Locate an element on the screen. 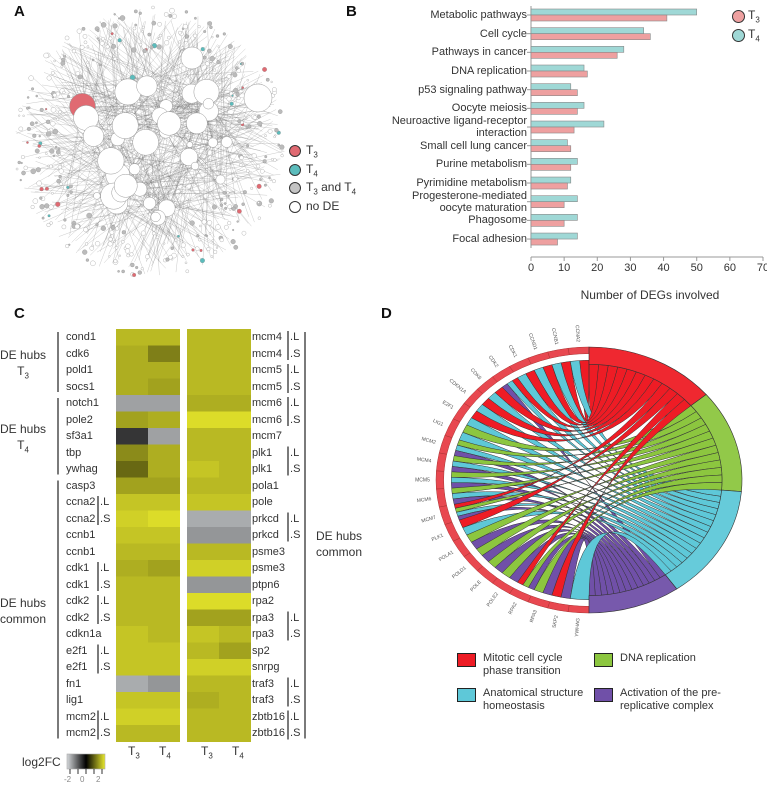 The height and width of the screenshot is (787, 767). category-label: Small cell lung cancer is located at coordinates (473, 146).